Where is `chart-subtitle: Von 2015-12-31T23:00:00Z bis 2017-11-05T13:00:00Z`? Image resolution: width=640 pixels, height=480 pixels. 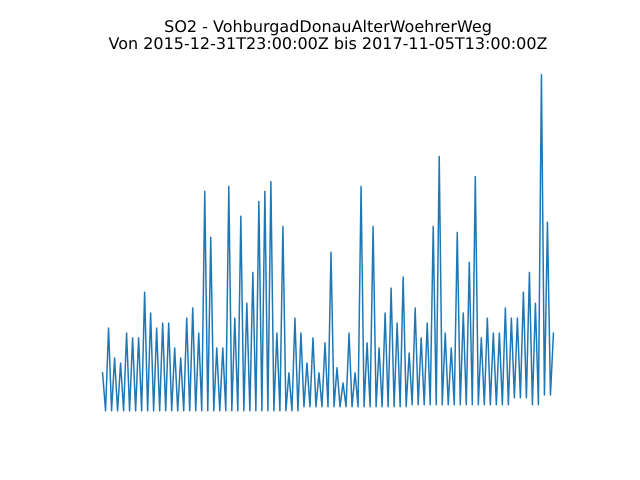 chart-subtitle: Von 2015-12-31T23:00:00Z bis 2017-11-05T13:00:00Z is located at coordinates (328, 43).